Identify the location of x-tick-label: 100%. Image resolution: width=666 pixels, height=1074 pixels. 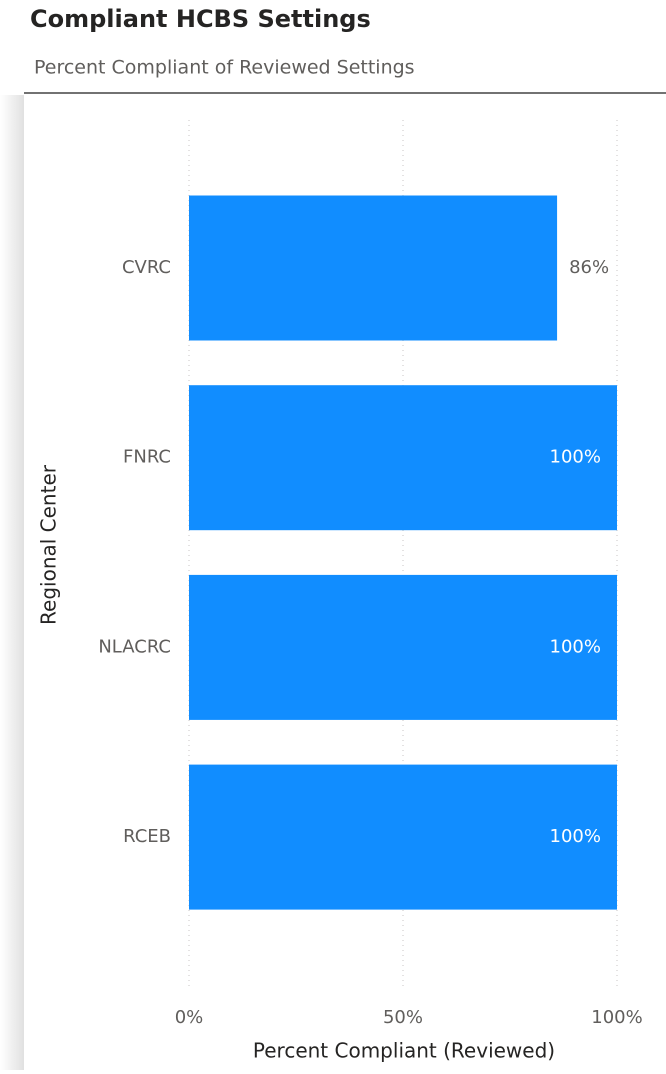
(616, 1017).